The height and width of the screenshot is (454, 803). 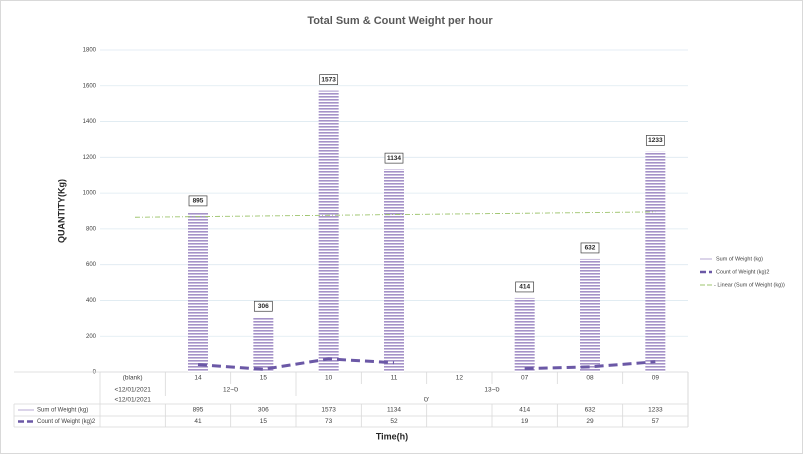 I want to click on data-label: 1233, so click(x=655, y=140).